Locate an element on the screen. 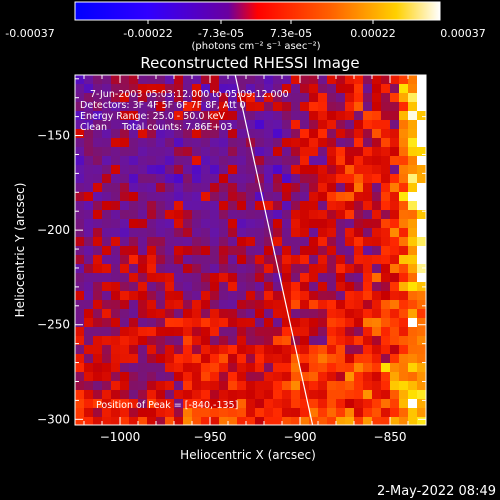 The width and height of the screenshot is (500, 500). x-tick-label: −950 is located at coordinates (210, 437).